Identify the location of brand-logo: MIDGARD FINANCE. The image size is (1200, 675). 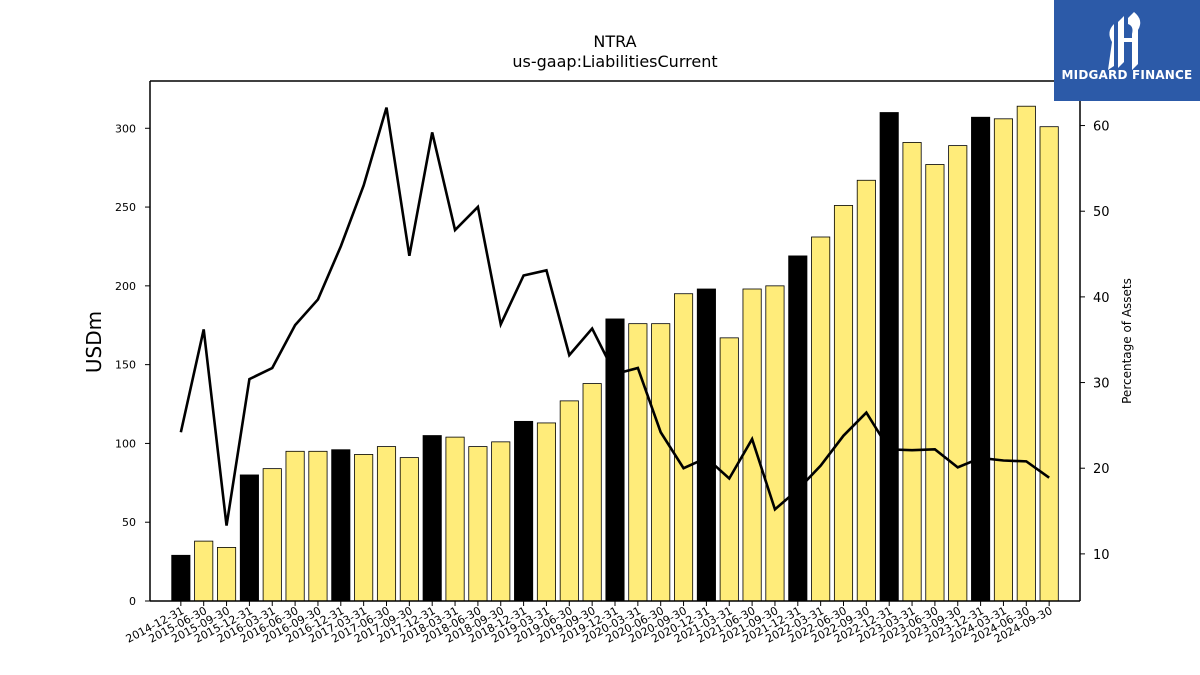
(1127, 50).